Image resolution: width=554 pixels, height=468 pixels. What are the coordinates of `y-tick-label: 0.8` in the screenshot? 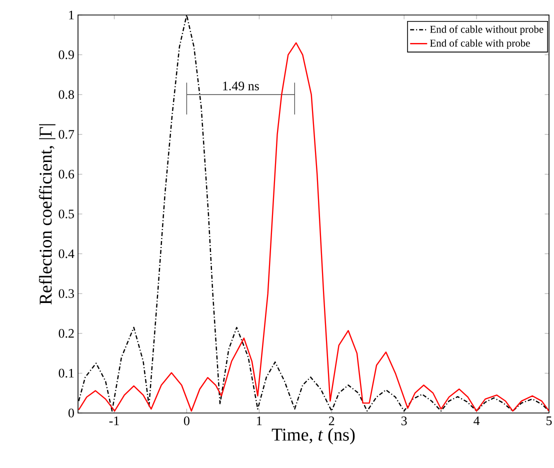 It's located at (66, 94).